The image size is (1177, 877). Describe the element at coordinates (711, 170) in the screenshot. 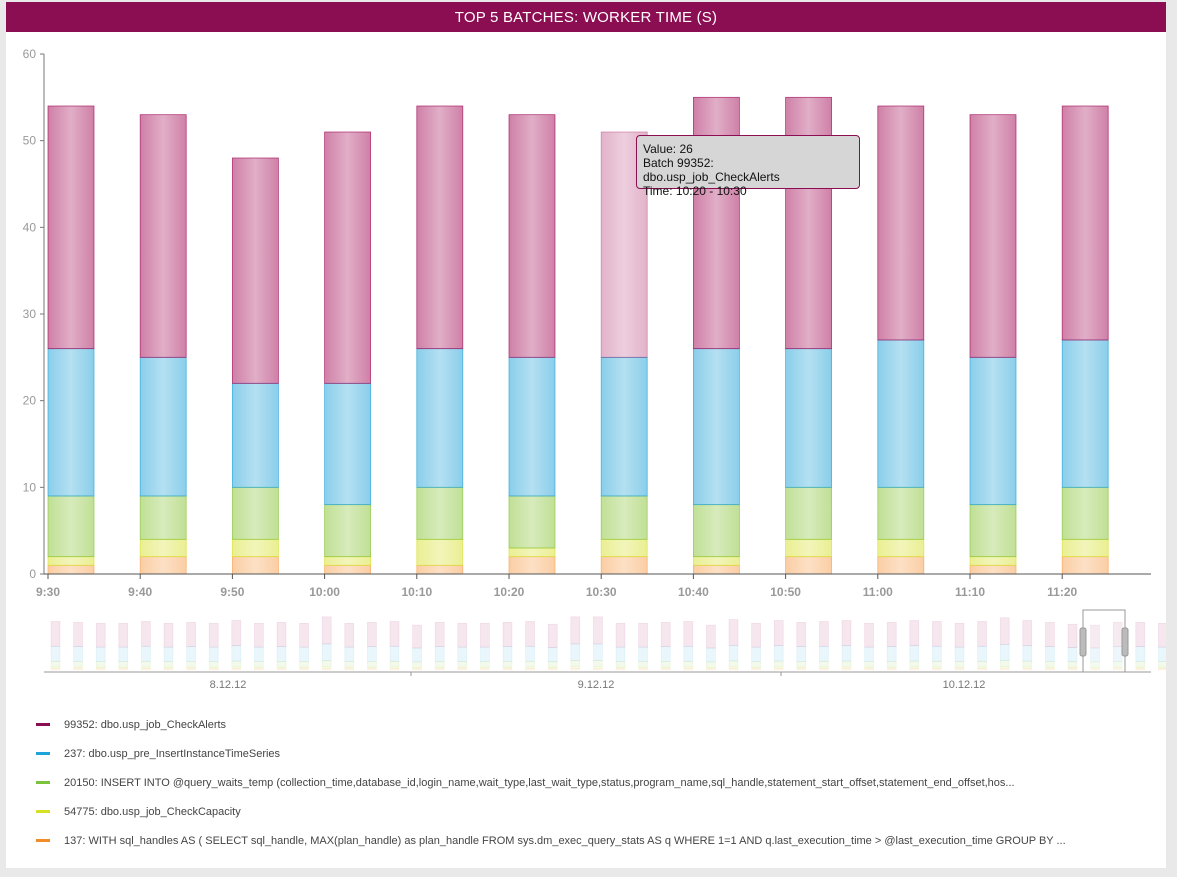

I see `tooltip-batch: Batch 99352: dbo.usp_job_CheckAlerts` at that location.